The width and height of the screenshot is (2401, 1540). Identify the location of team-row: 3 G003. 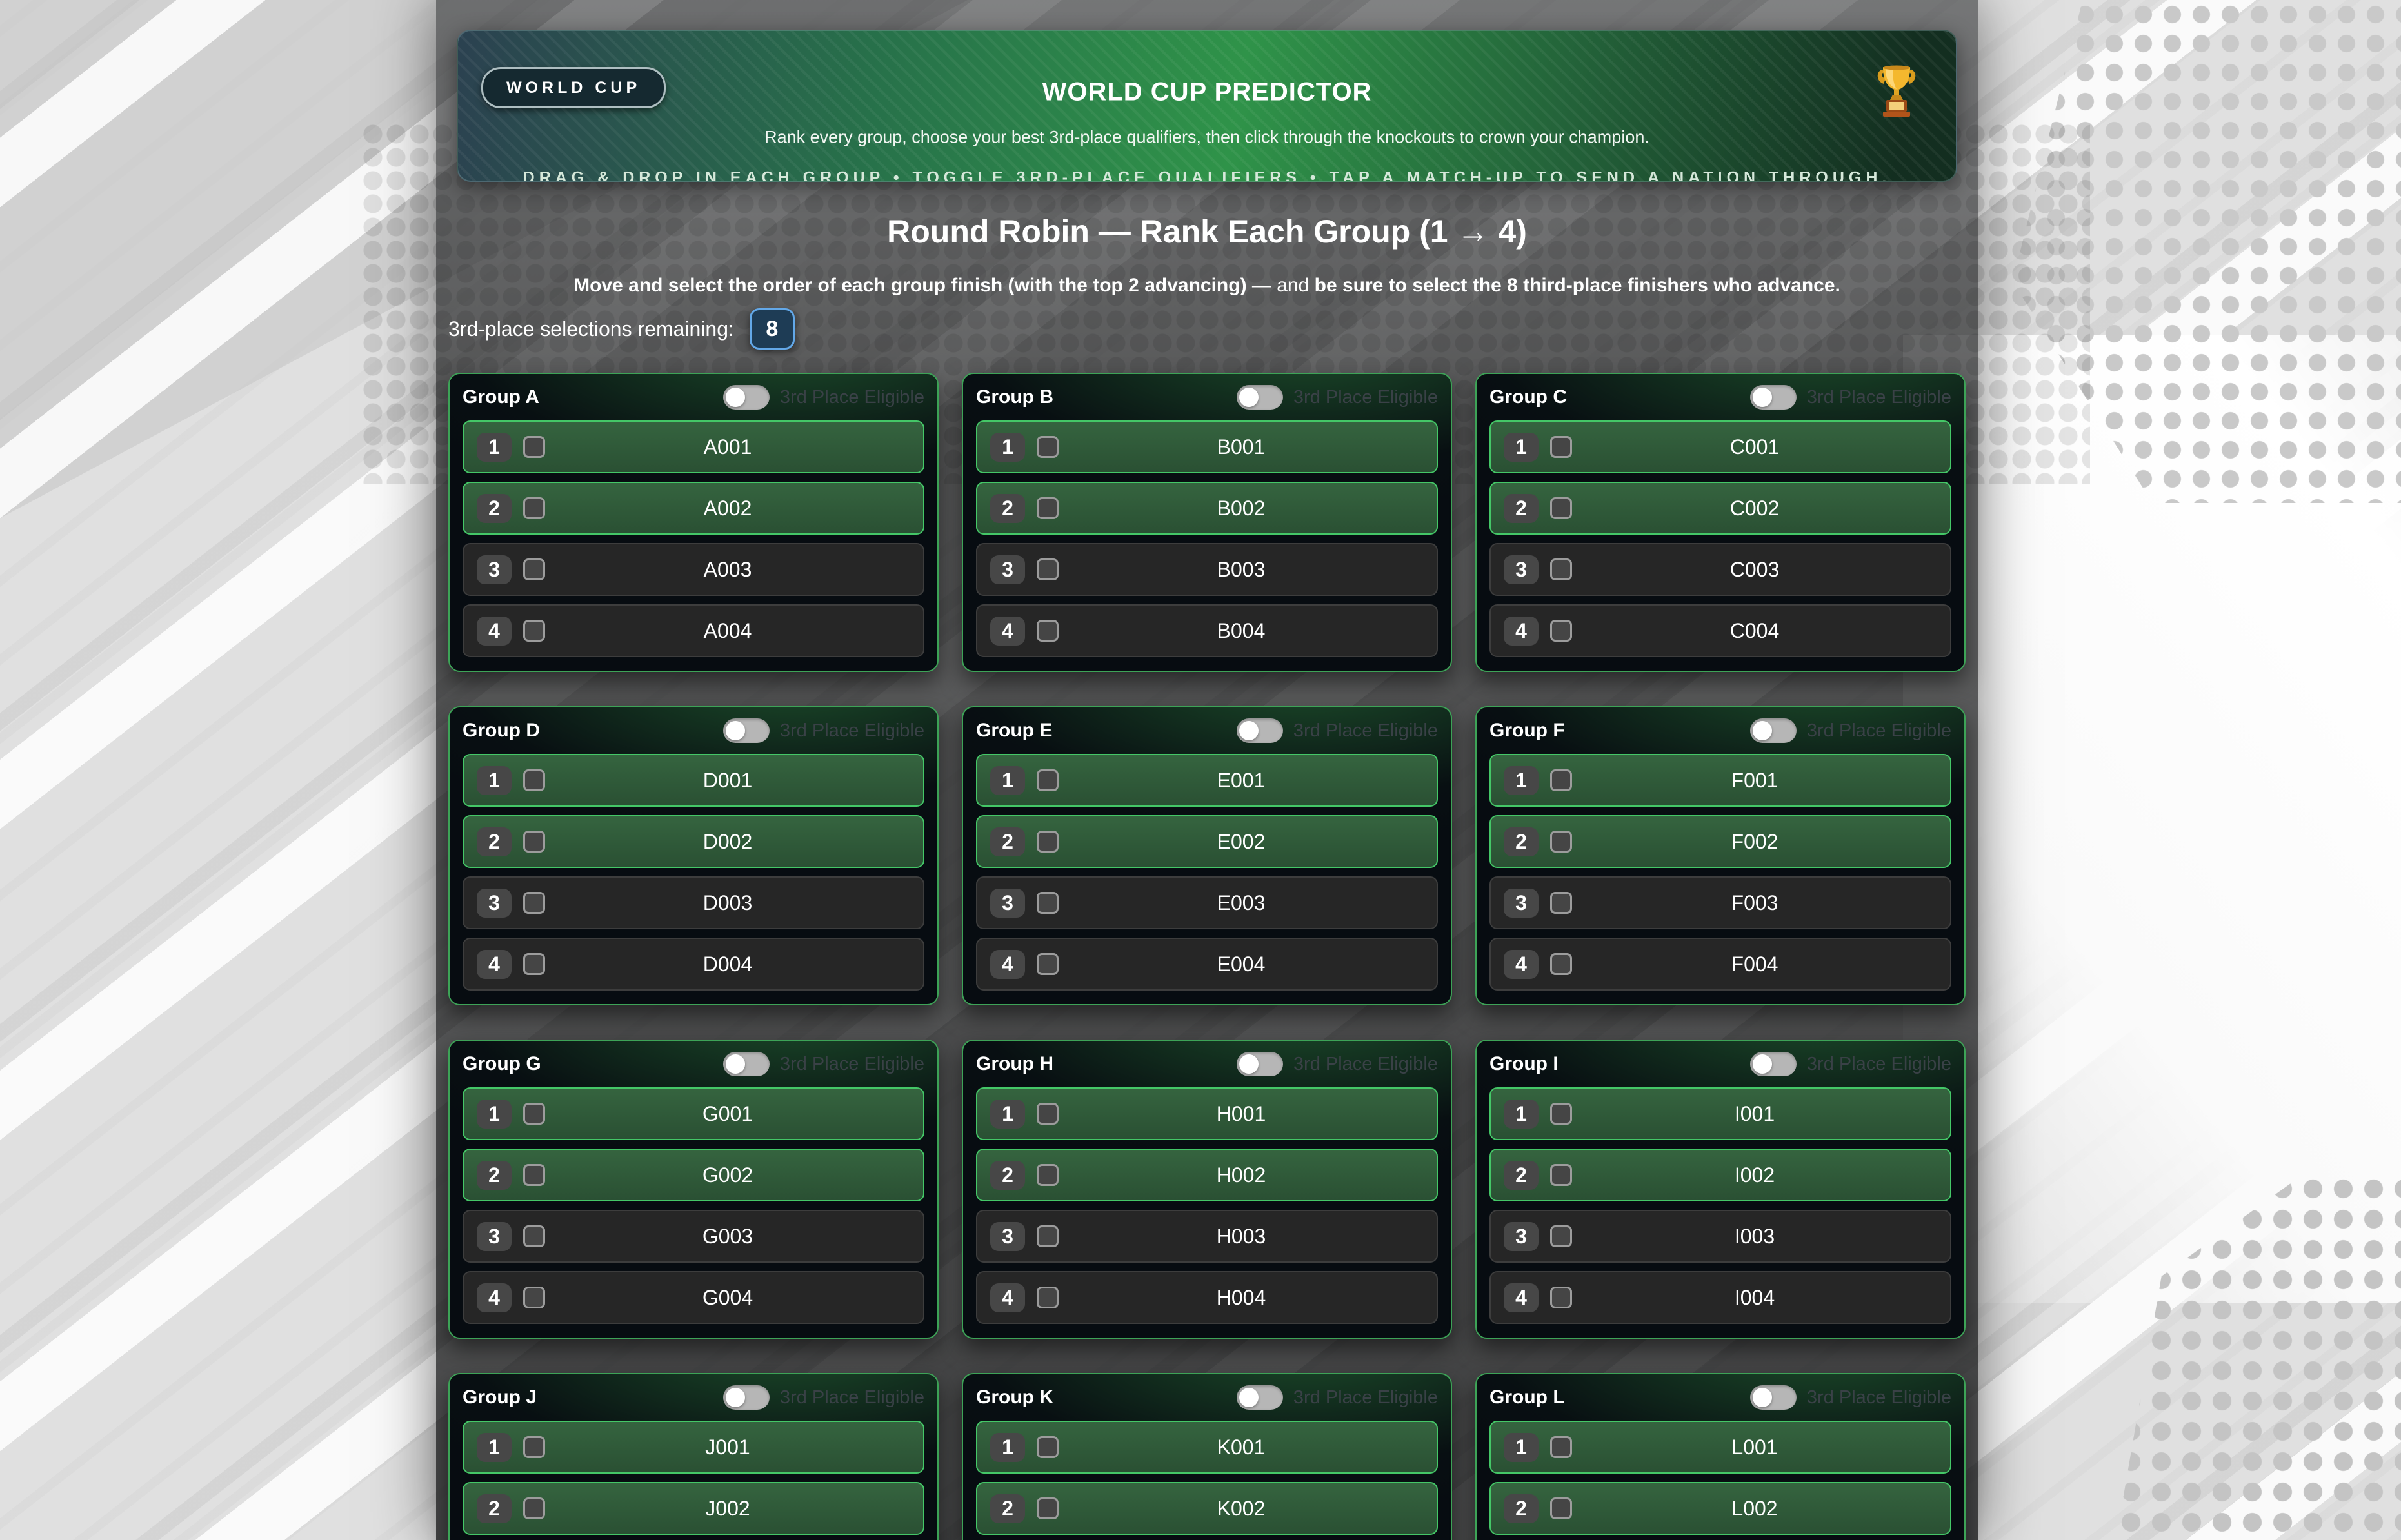
(693, 1236).